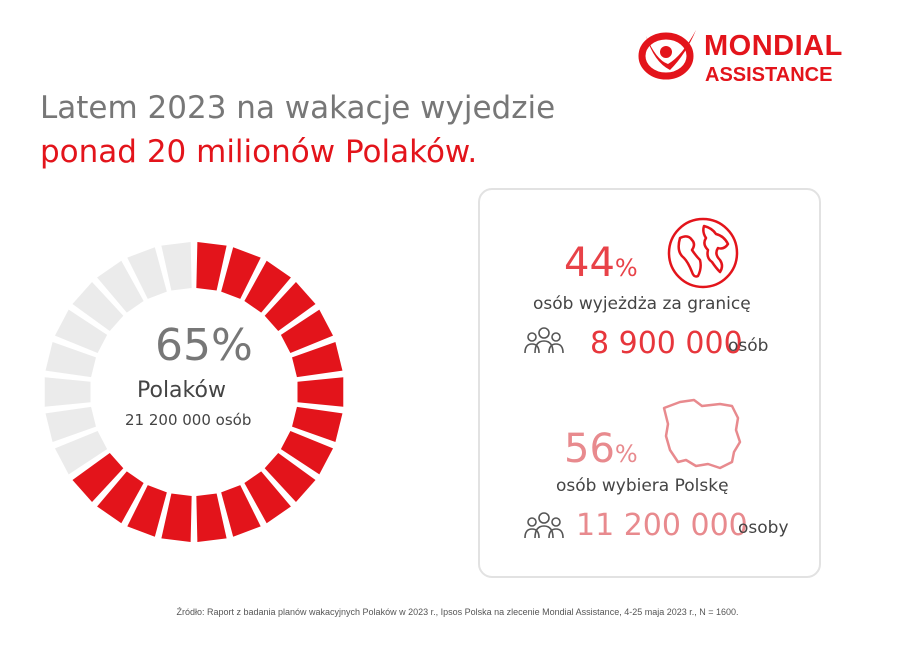 This screenshot has height=645, width=915. Describe the element at coordinates (702, 434) in the screenshot. I see `poland-map-icon` at that location.